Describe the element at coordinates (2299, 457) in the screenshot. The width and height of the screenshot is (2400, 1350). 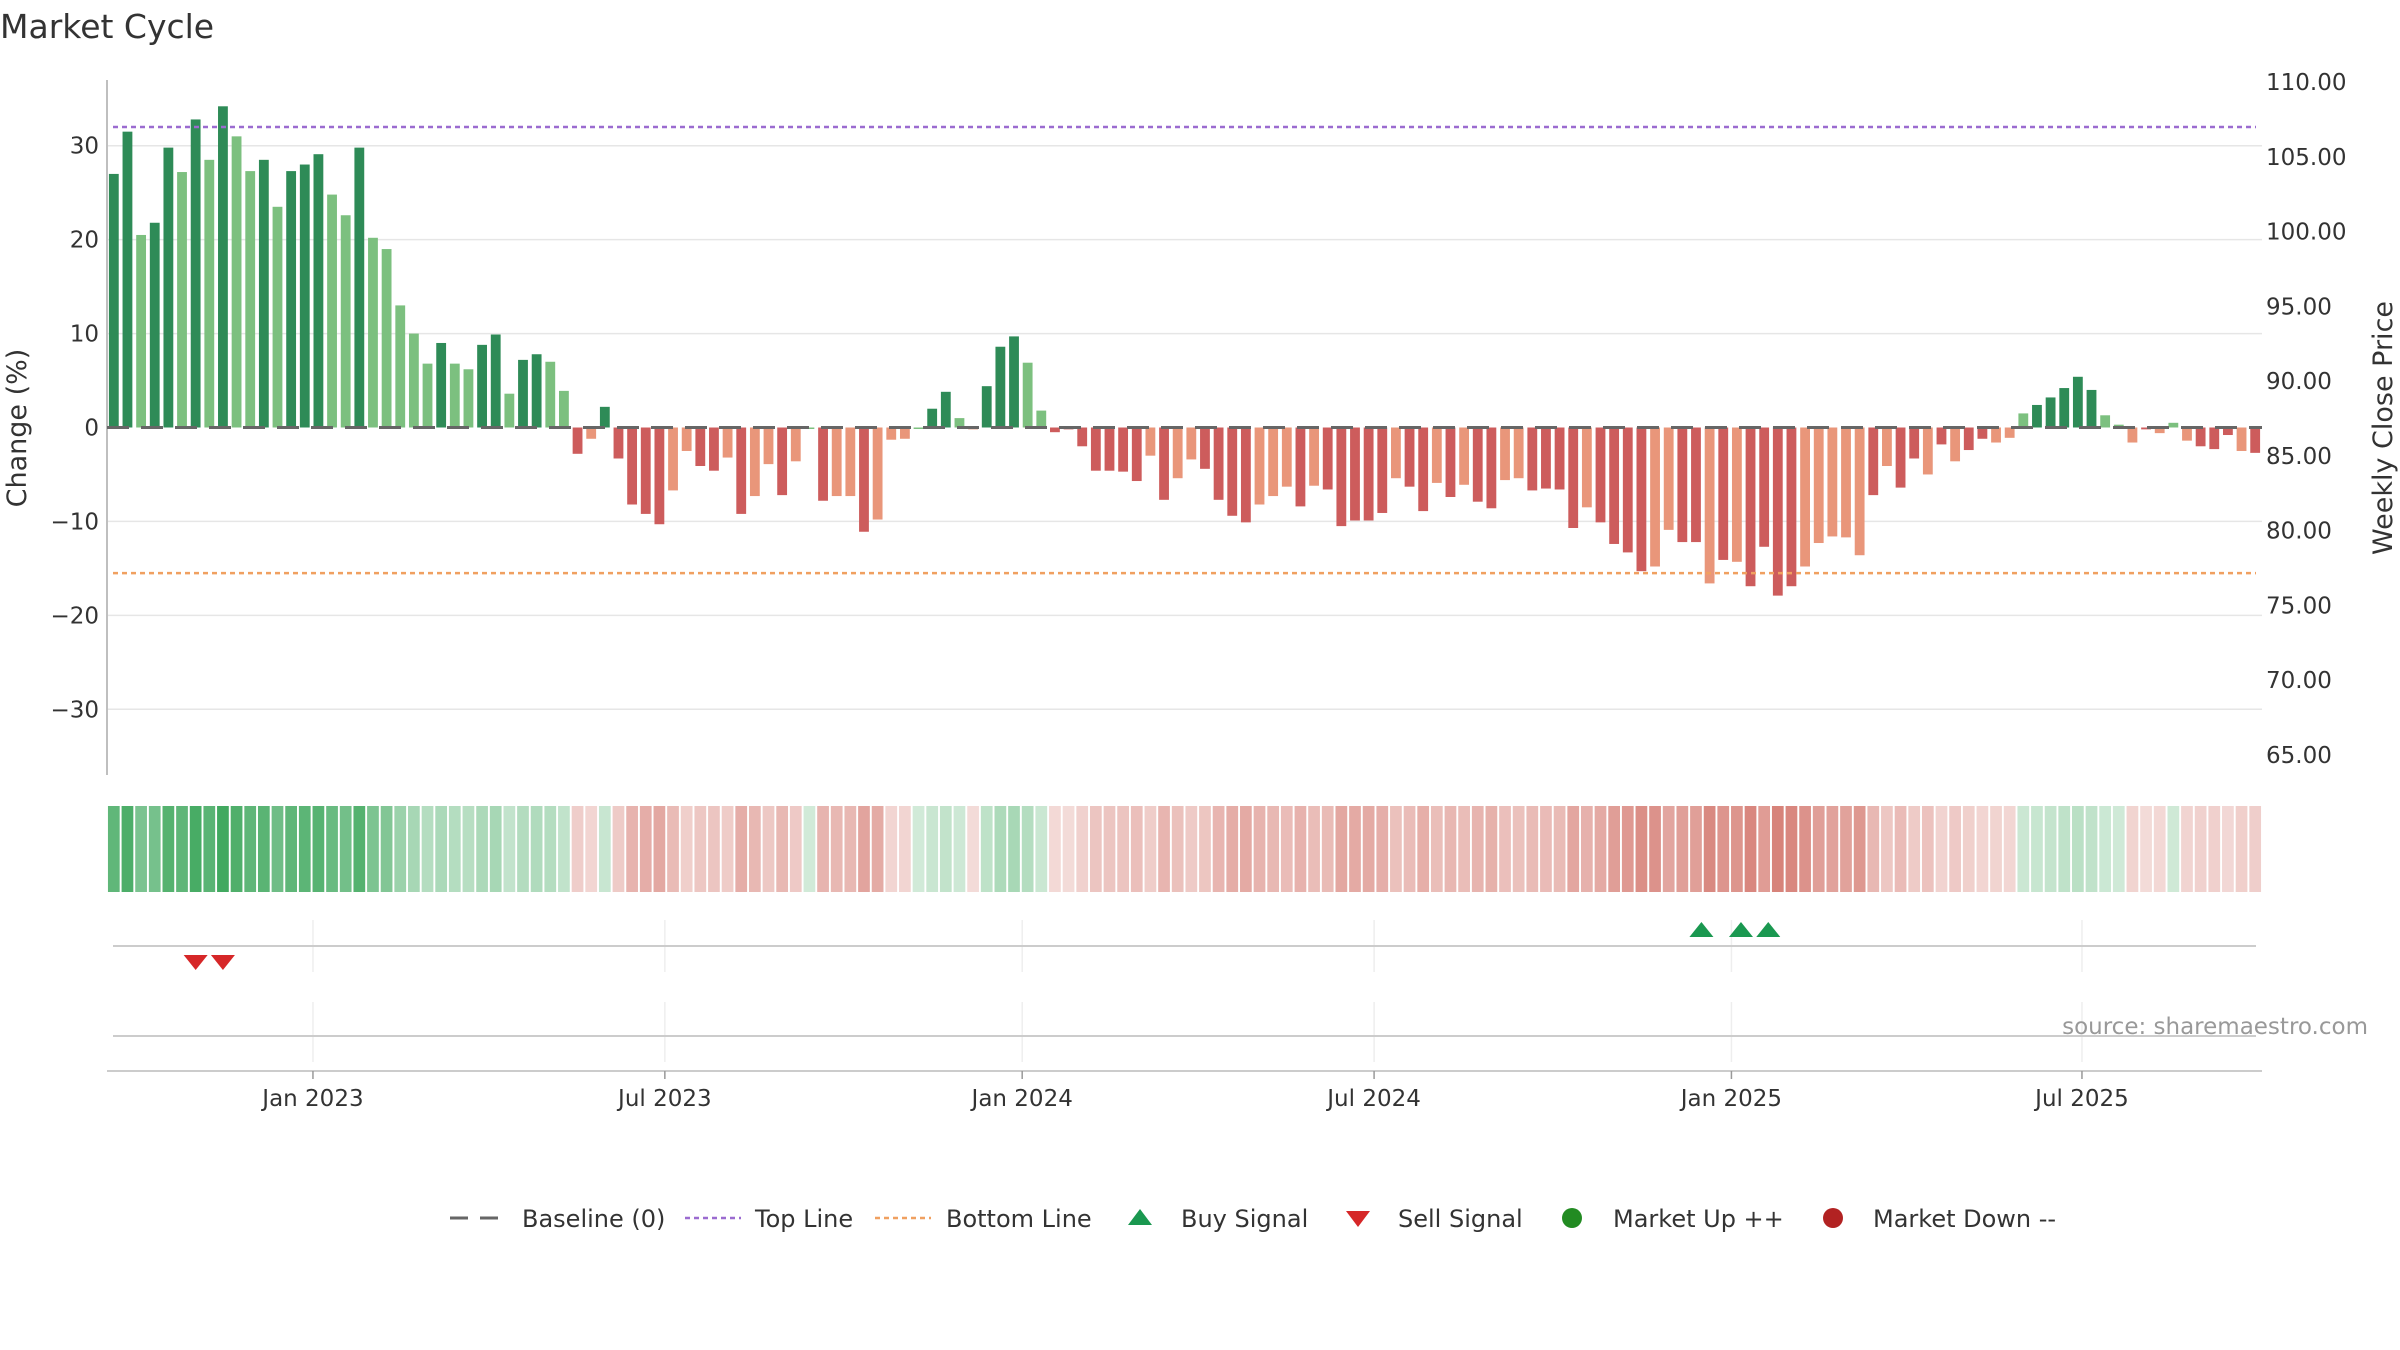
I see `y-right-tick-label: 85.00` at that location.